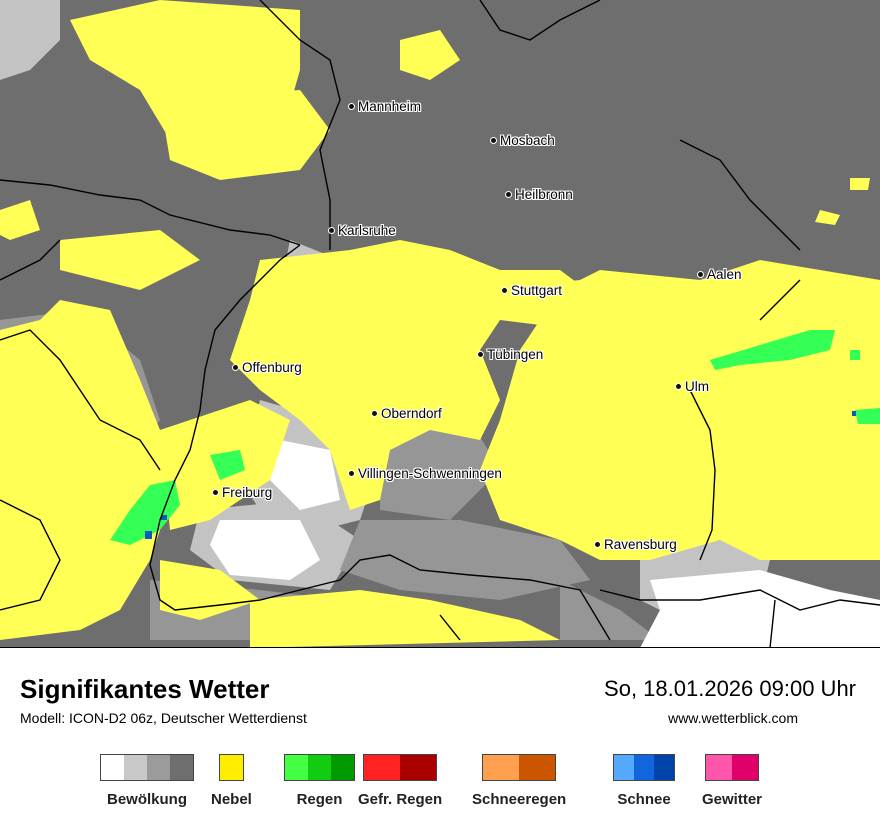 The width and height of the screenshot is (880, 830). What do you see at coordinates (522, 140) in the screenshot?
I see `city-label: Mosbach` at bounding box center [522, 140].